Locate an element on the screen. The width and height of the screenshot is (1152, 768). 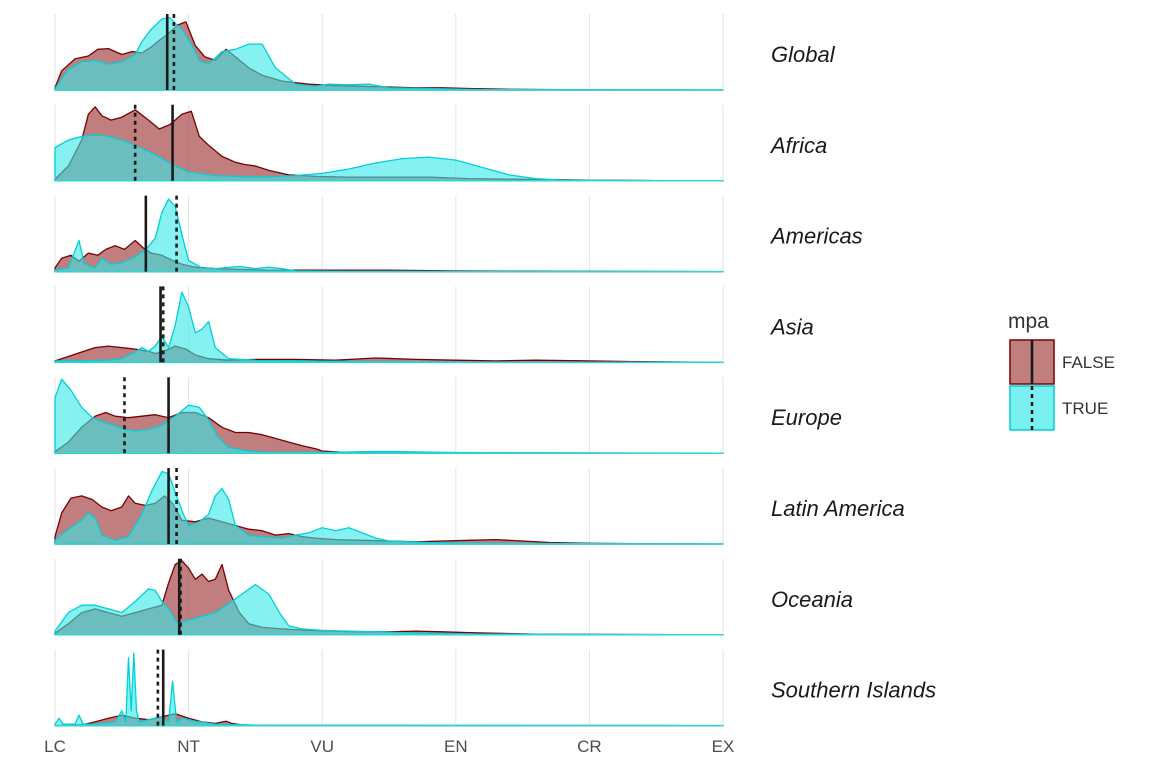
panel-oceania: Oceania is located at coordinates (453, 597).